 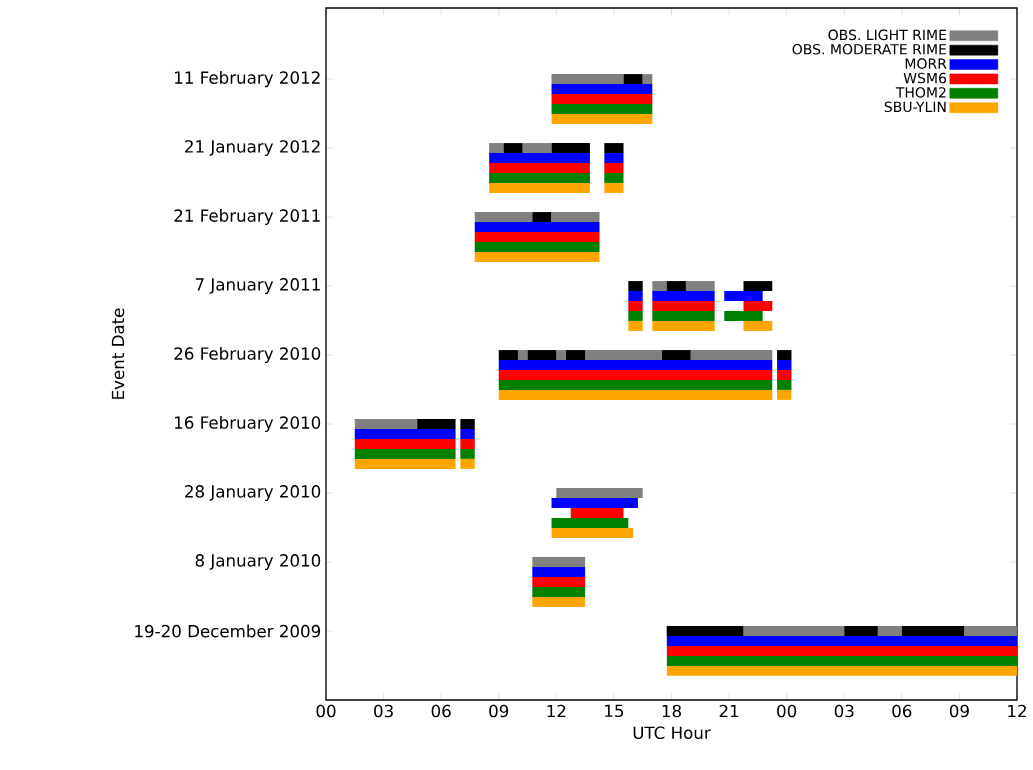 What do you see at coordinates (257, 286) in the screenshot?
I see `y-tick-label: 7 January 2011` at bounding box center [257, 286].